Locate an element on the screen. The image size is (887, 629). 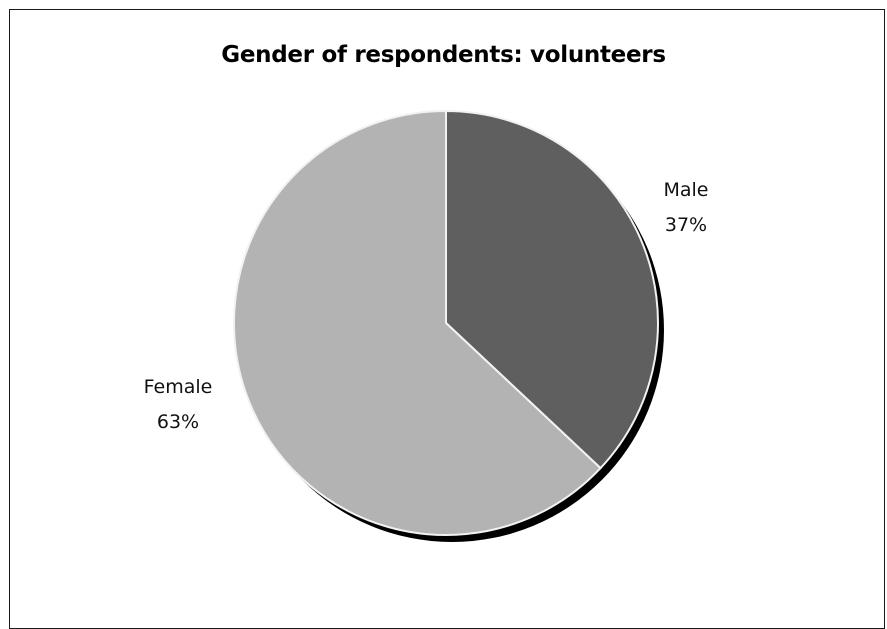
slice-value-male: 37% is located at coordinates (686, 225).